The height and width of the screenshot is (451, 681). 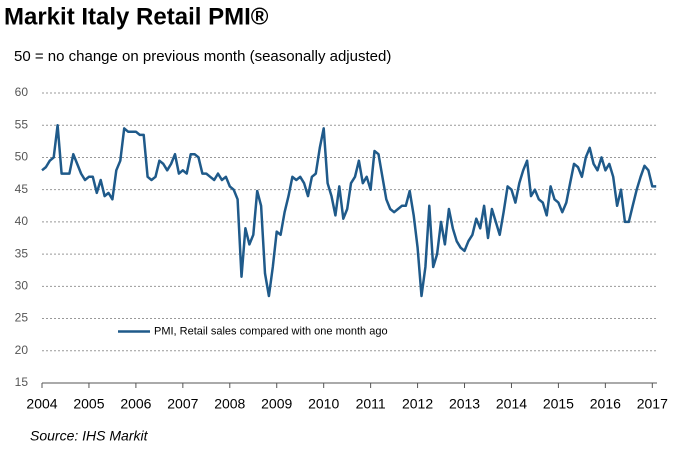 I want to click on y-tick-label: 25, so click(x=22, y=318).